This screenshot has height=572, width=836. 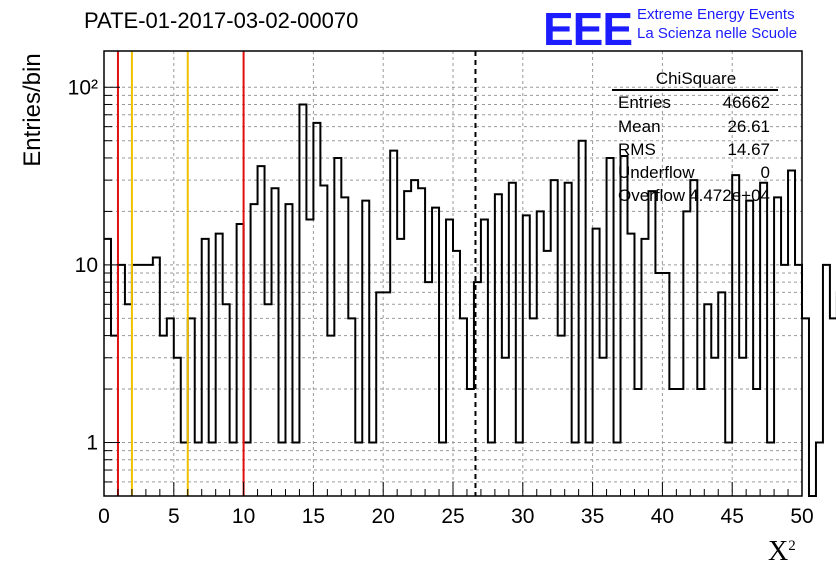 What do you see at coordinates (729, 195) in the screenshot?
I see `stats-value: 4.472e+04` at bounding box center [729, 195].